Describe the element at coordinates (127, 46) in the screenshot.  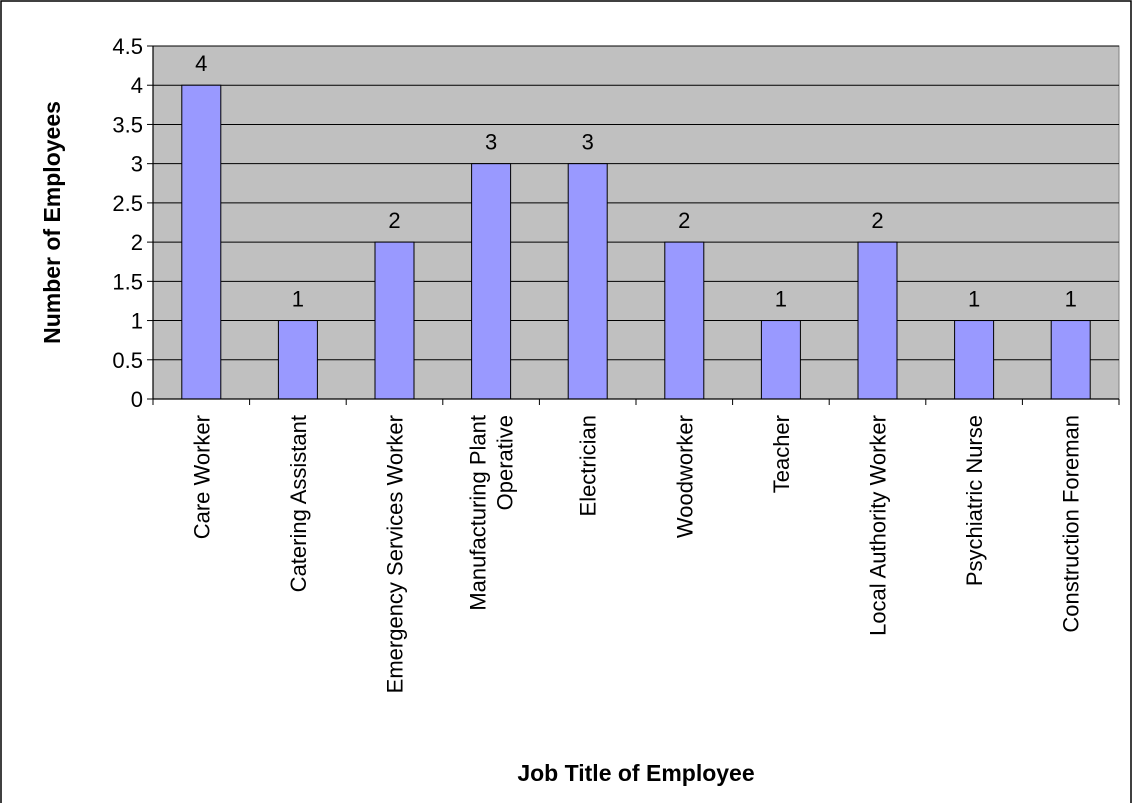
I see `y-tick-label: 4.5` at that location.